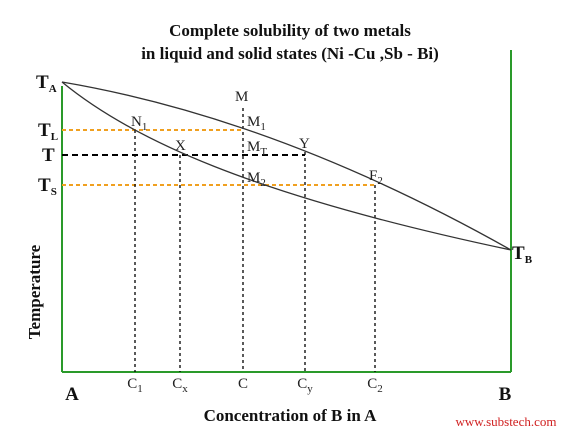 This screenshot has width=581, height=437. Describe the element at coordinates (290, 30) in the screenshot. I see `title-line: Complete solubility of two metals` at that location.